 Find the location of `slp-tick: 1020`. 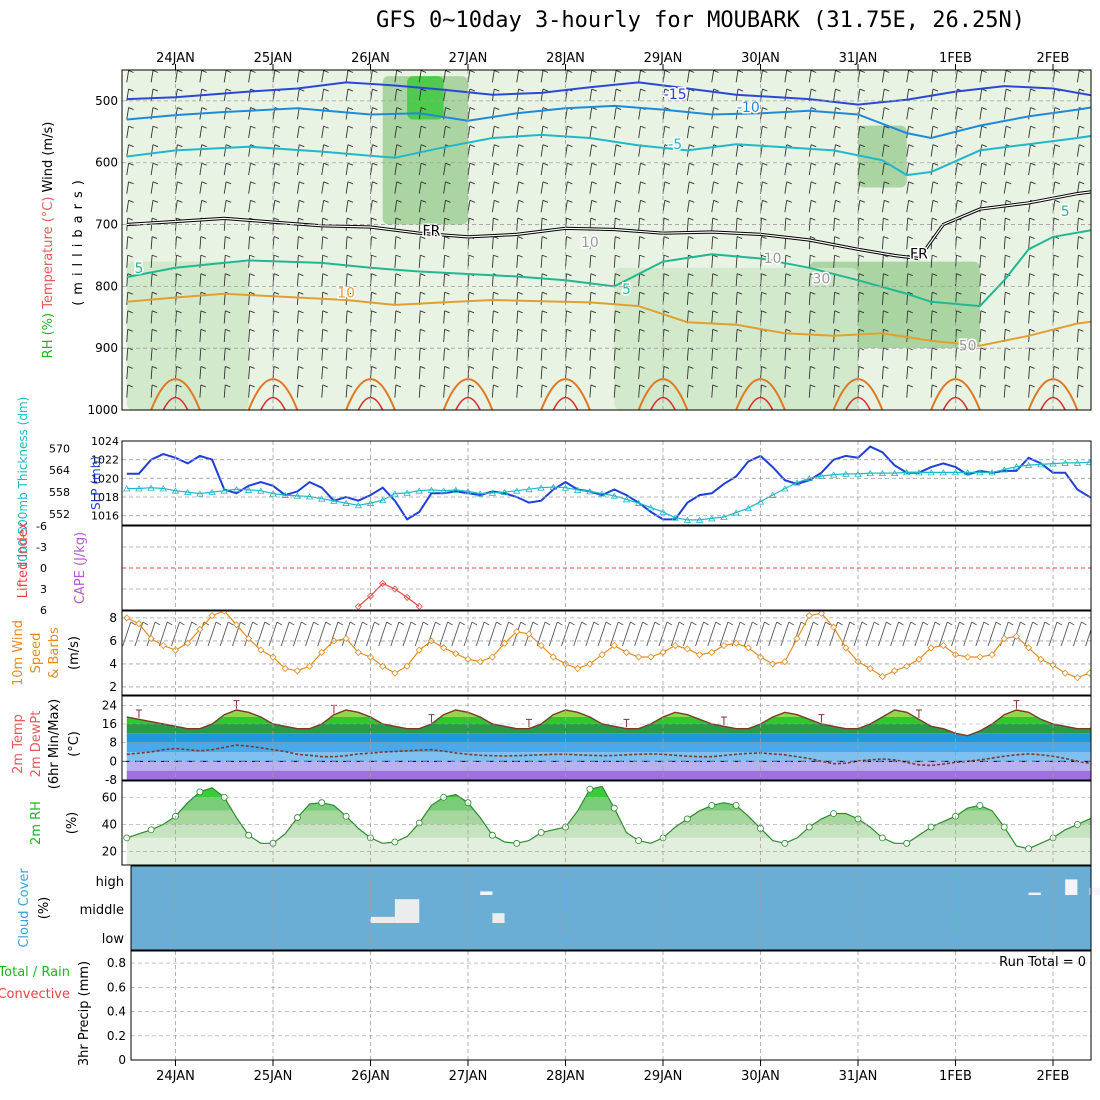

slp-tick: 1020 is located at coordinates (105, 478).